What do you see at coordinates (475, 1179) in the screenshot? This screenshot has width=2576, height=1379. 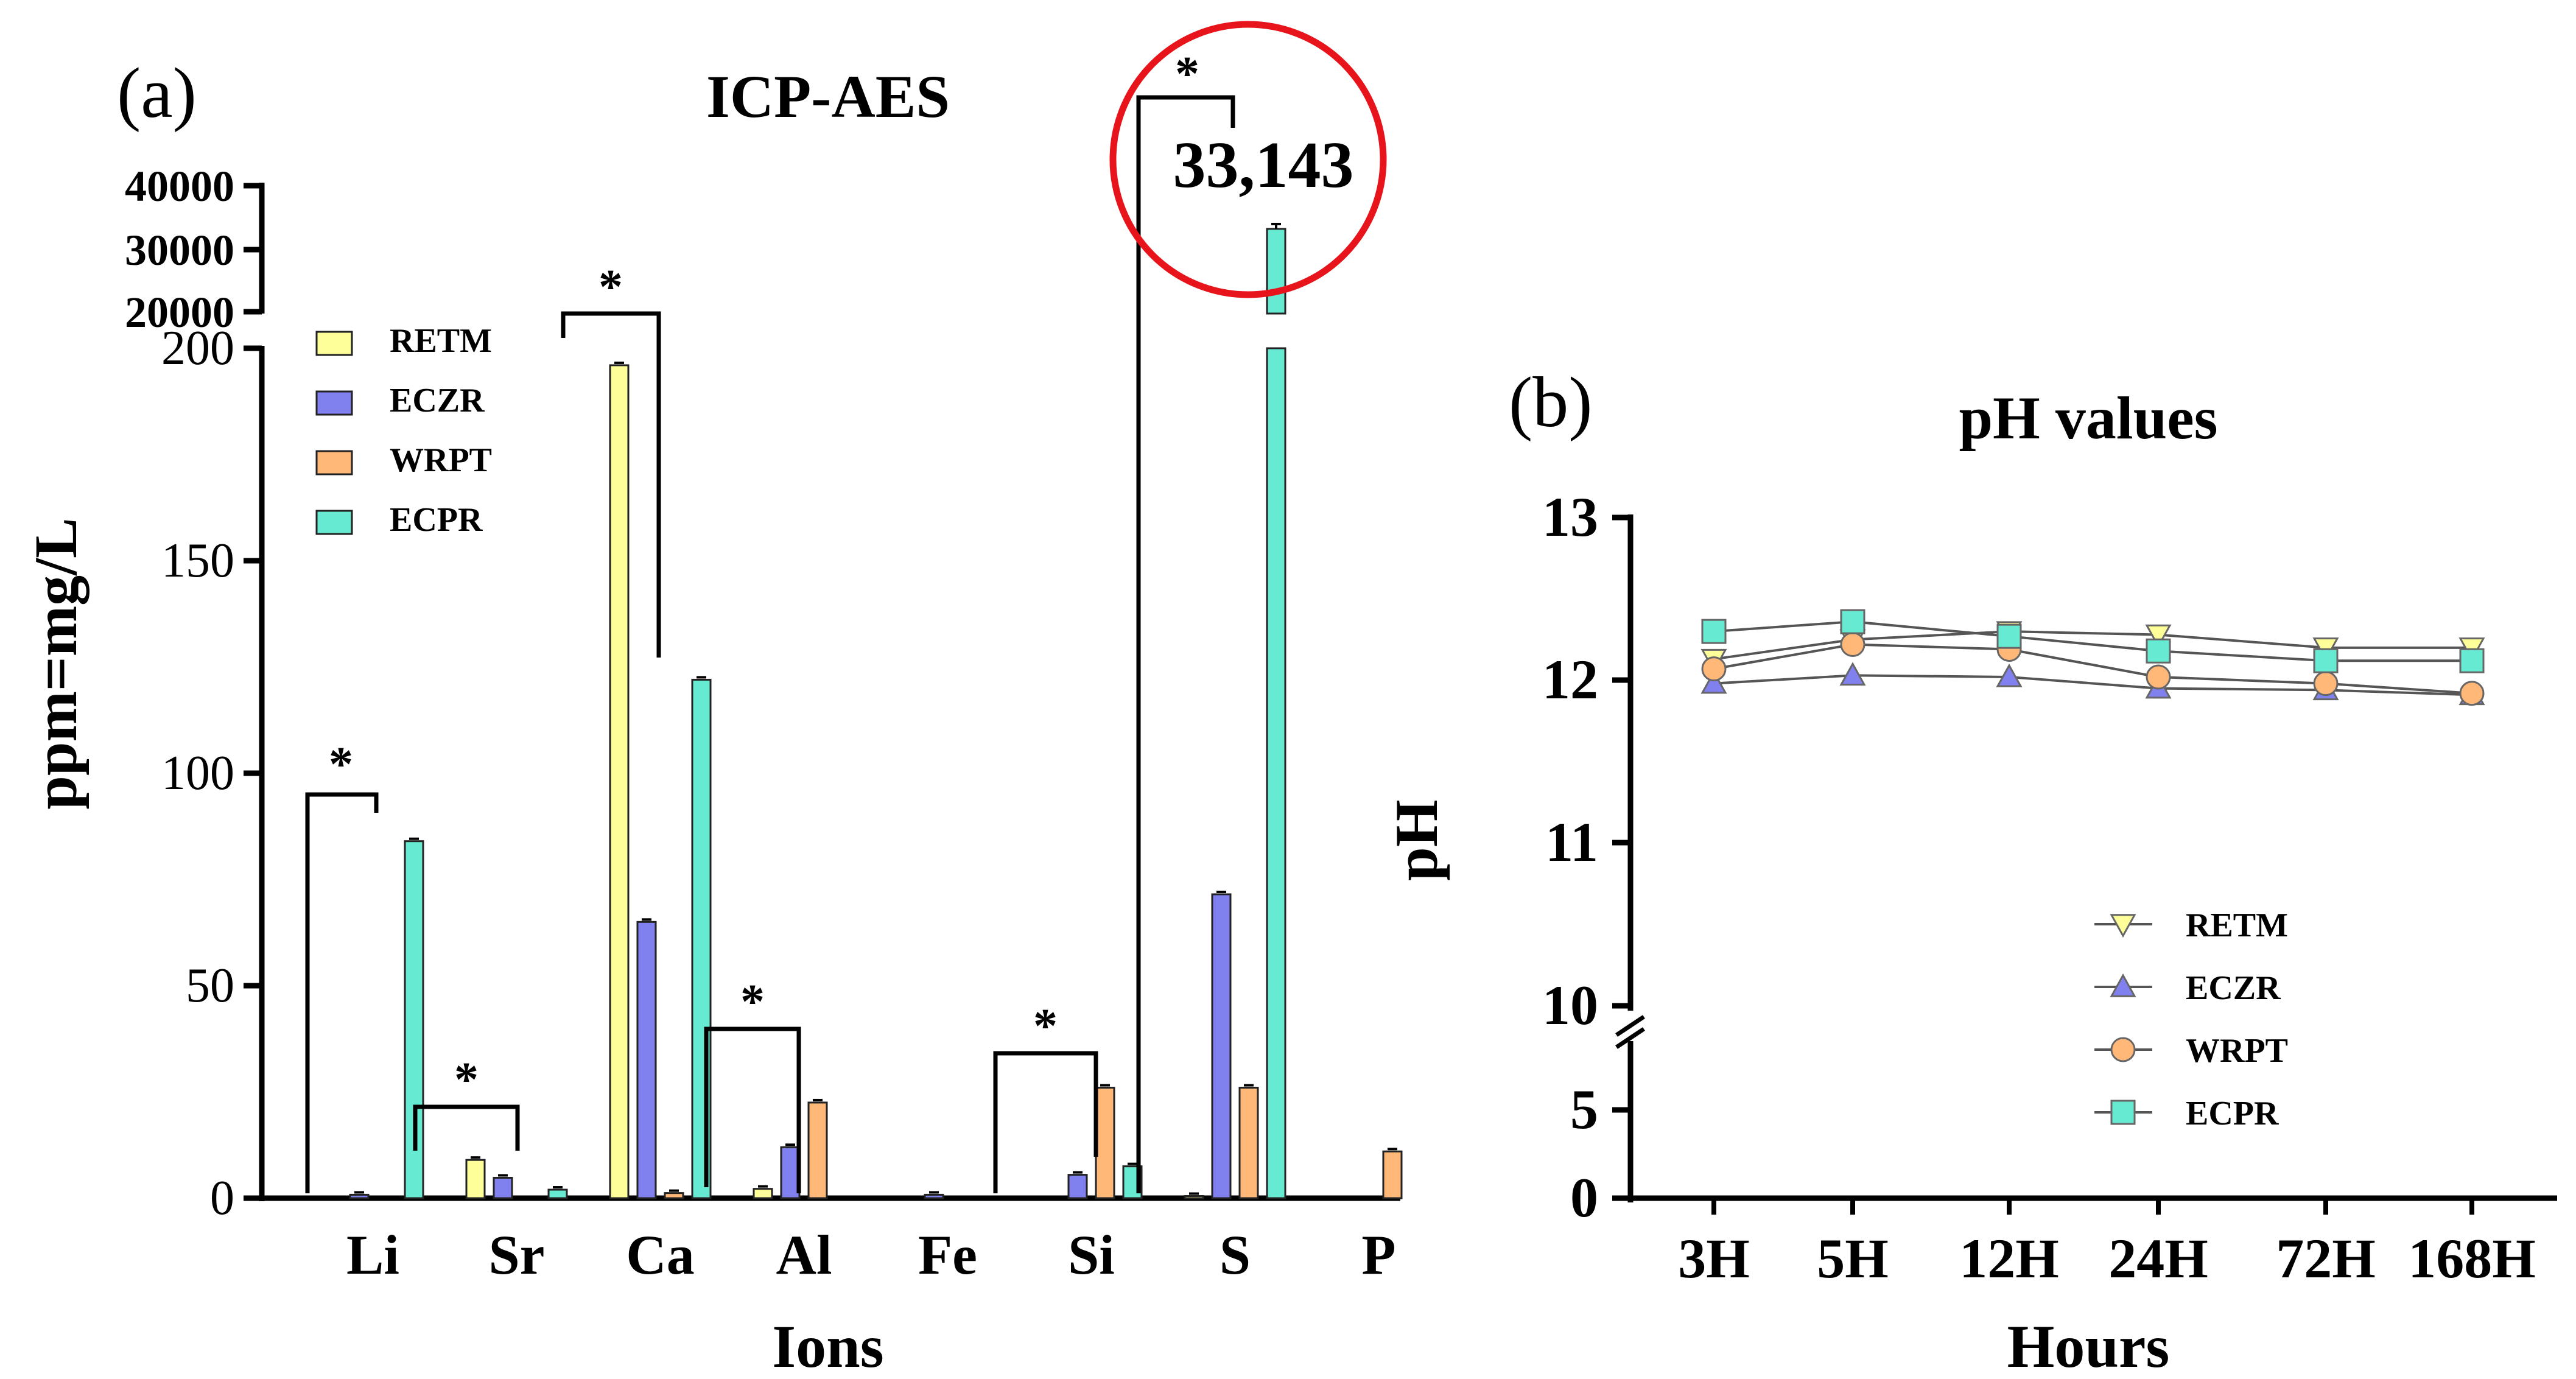 I see `bar-retm-sr` at bounding box center [475, 1179].